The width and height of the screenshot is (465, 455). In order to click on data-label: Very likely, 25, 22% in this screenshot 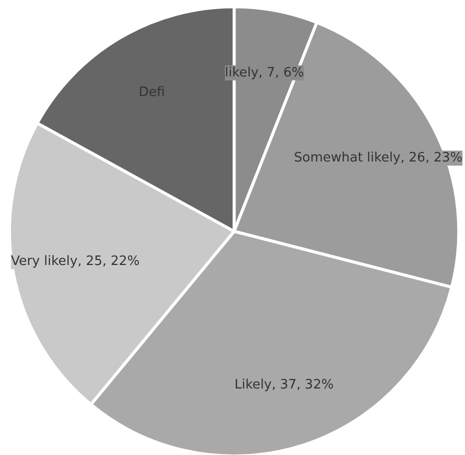, I will do `click(75, 262)`.